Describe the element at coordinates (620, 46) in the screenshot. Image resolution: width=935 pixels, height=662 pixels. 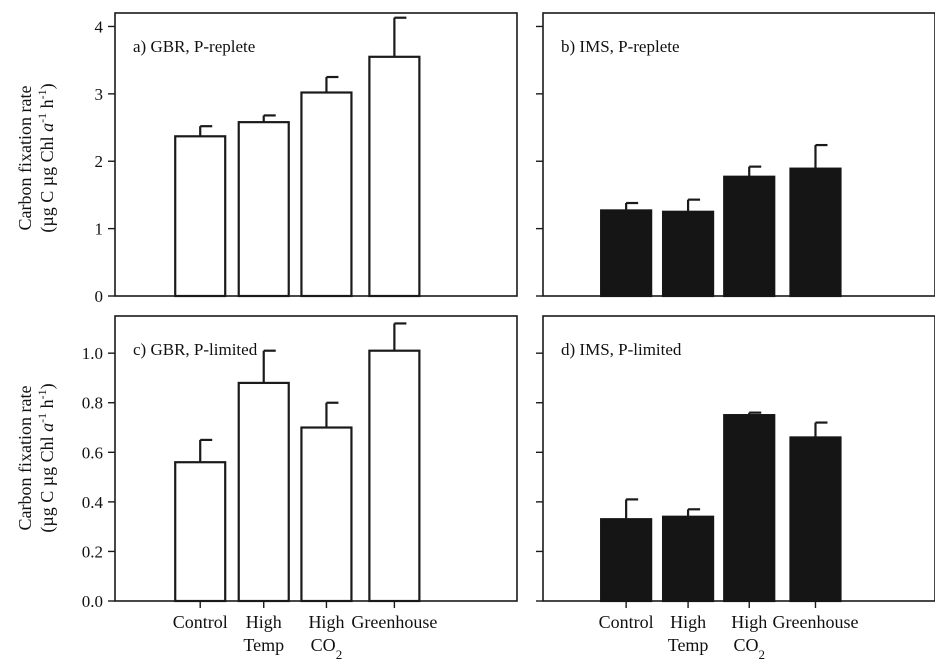
I see `panel-label: b) IMS, P-replete` at that location.